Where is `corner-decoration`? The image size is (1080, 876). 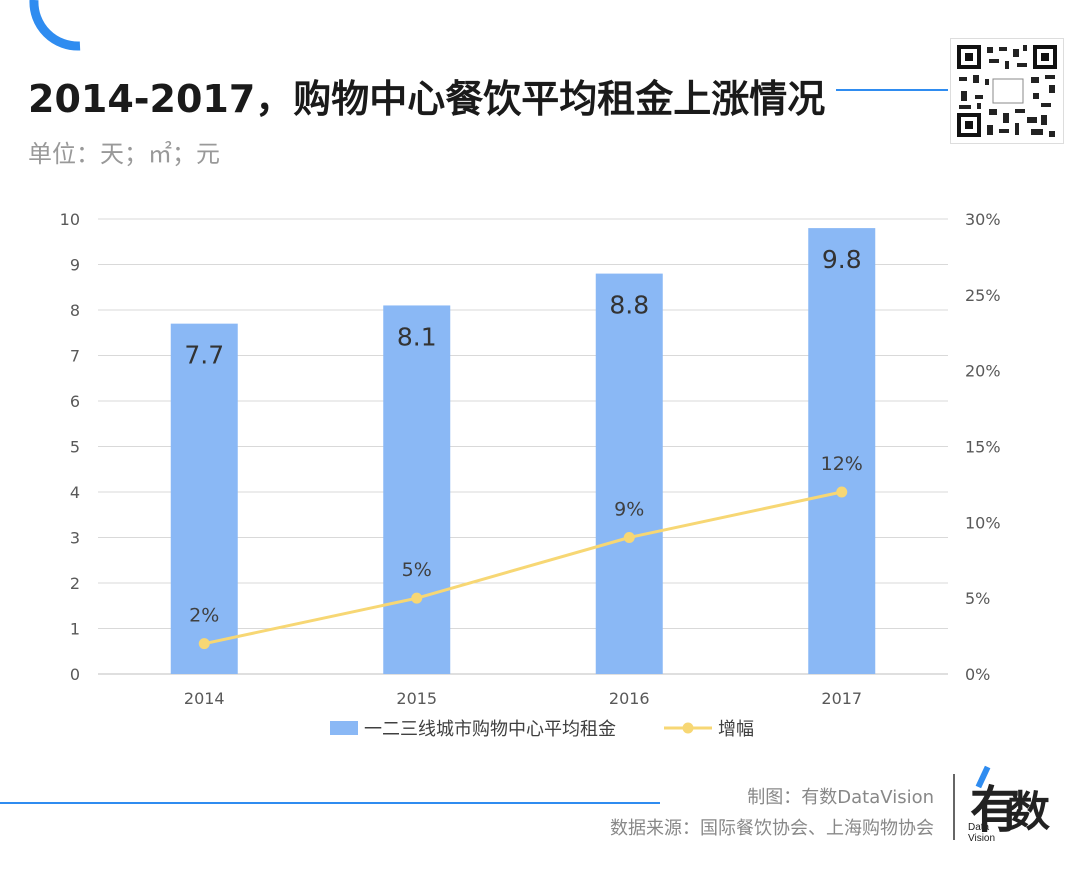
corner-decoration is located at coordinates (55, 25).